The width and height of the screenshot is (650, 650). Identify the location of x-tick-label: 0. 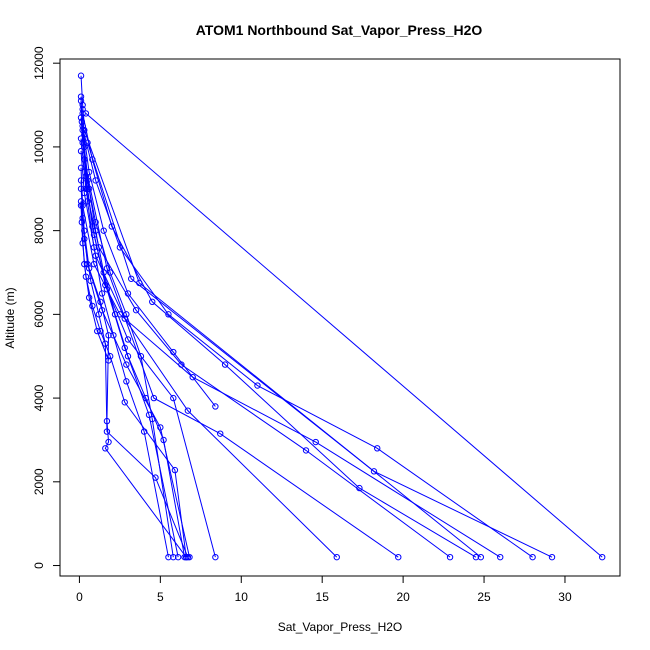
(79, 597).